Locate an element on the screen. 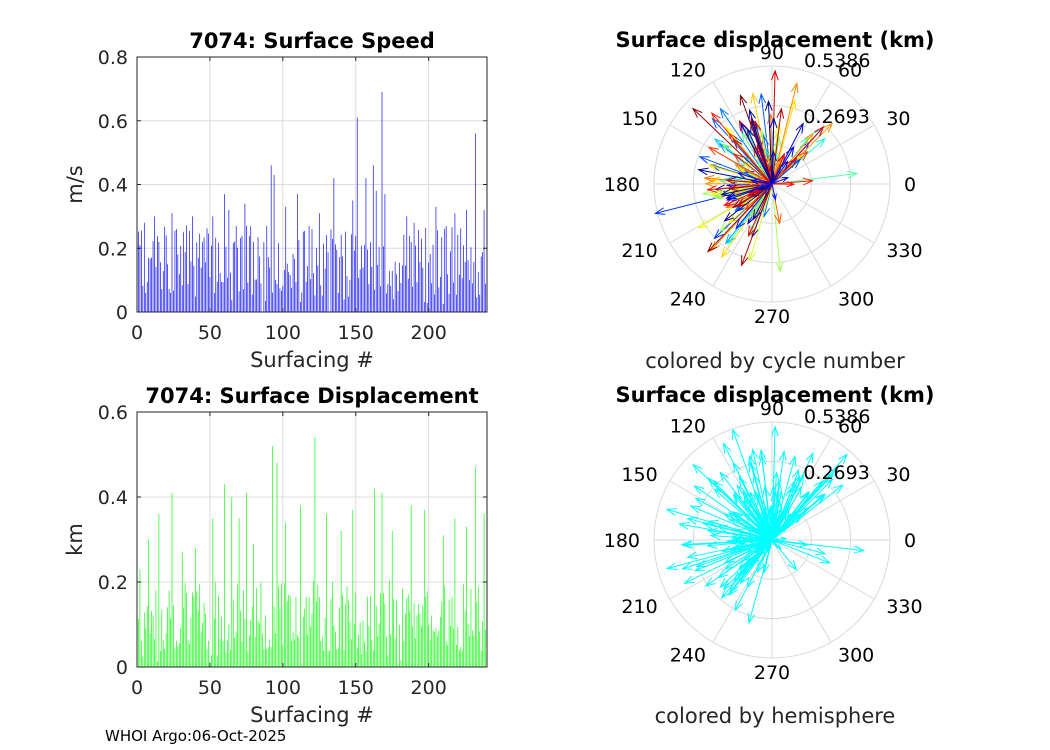 The width and height of the screenshot is (1050, 750). speed-xtick-label: 100 is located at coordinates (283, 333).